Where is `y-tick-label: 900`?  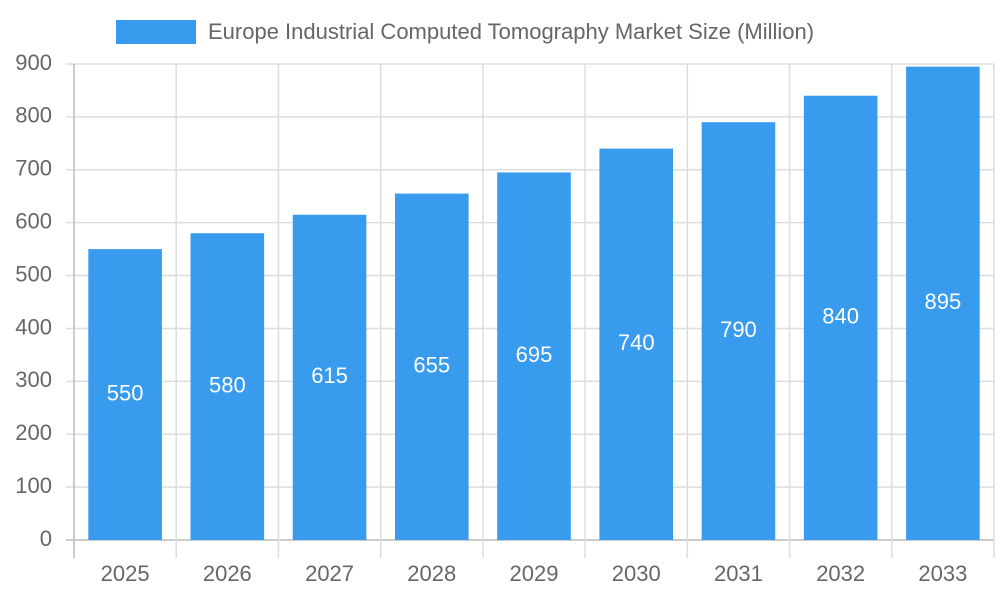
y-tick-label: 900 is located at coordinates (33, 62).